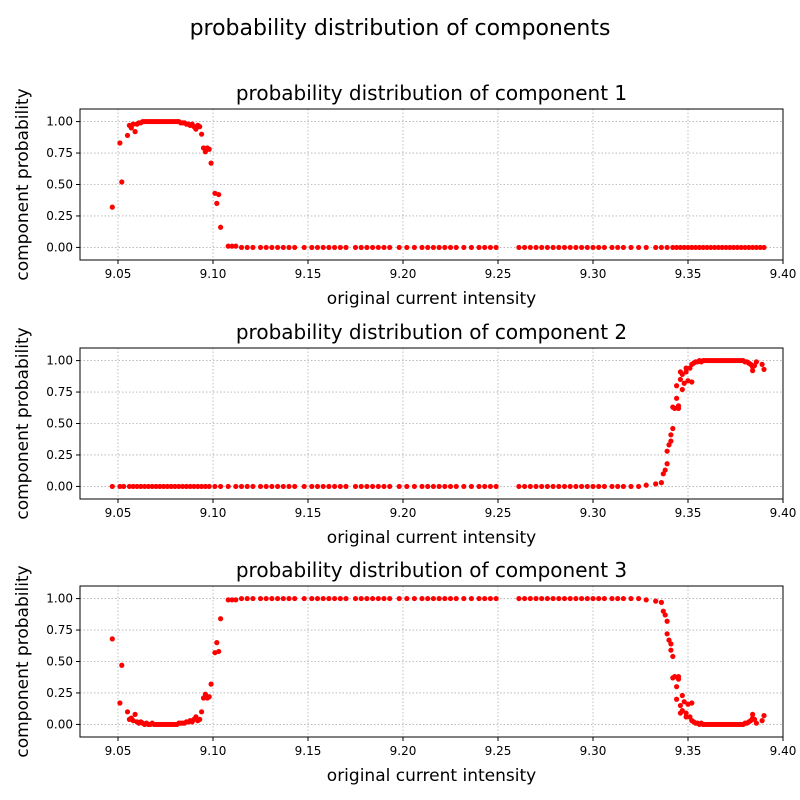  I want to click on x-axis-label: original current intensity, so click(431, 299).